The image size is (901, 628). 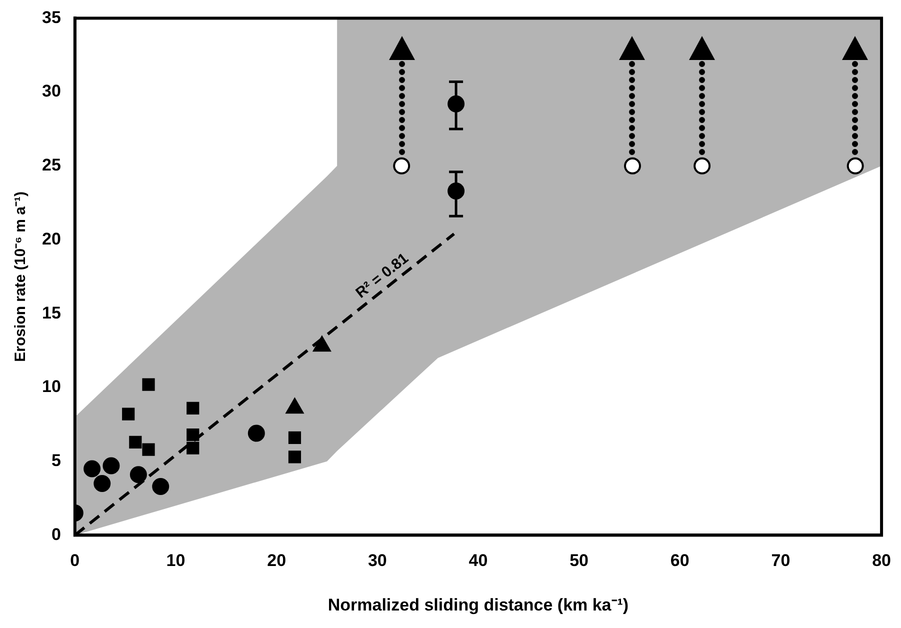 I want to click on annotation: R² = 0.81, so click(x=382, y=276).